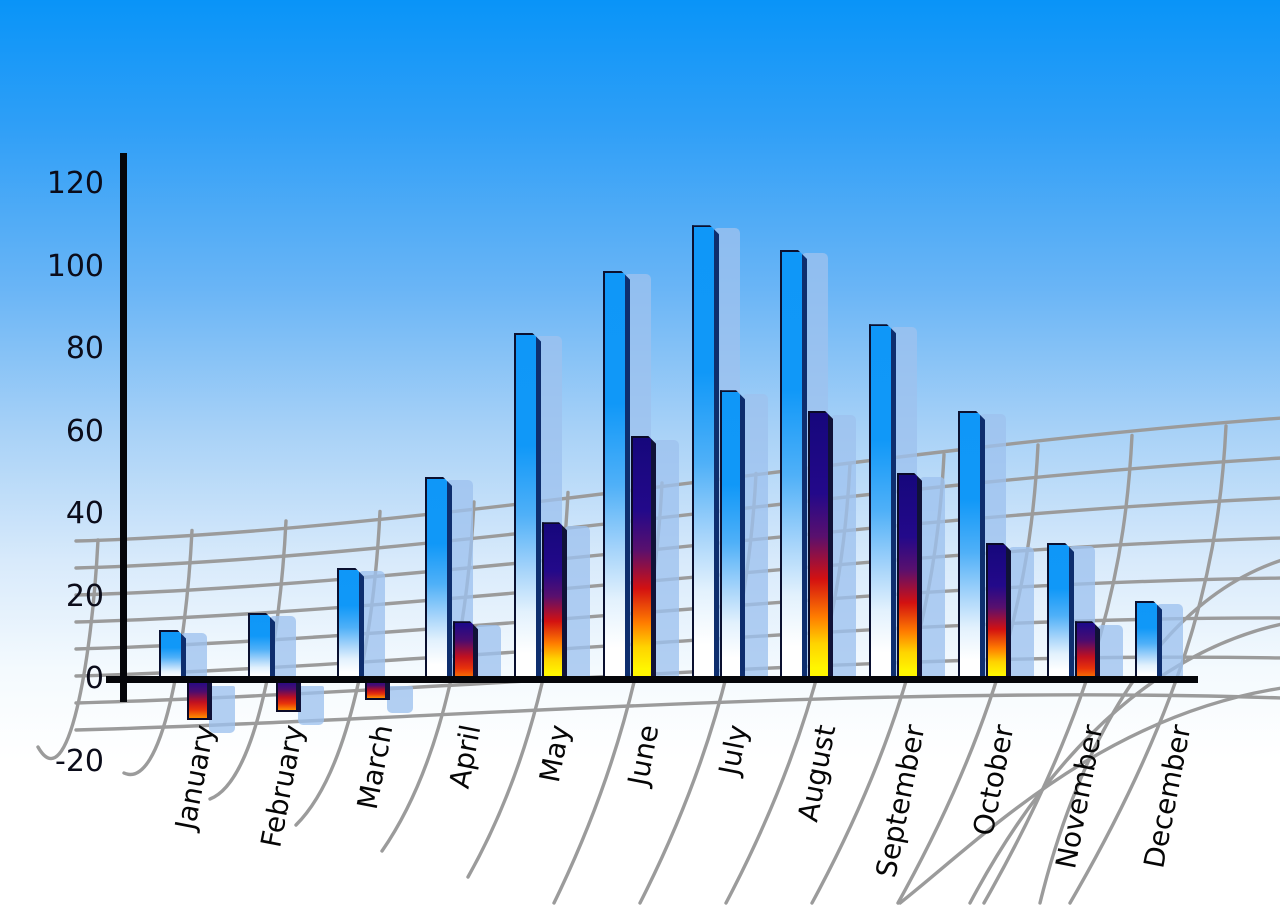 This screenshot has width=1280, height=905. What do you see at coordinates (793, 465) in the screenshot?
I see `bar-august-series1` at bounding box center [793, 465].